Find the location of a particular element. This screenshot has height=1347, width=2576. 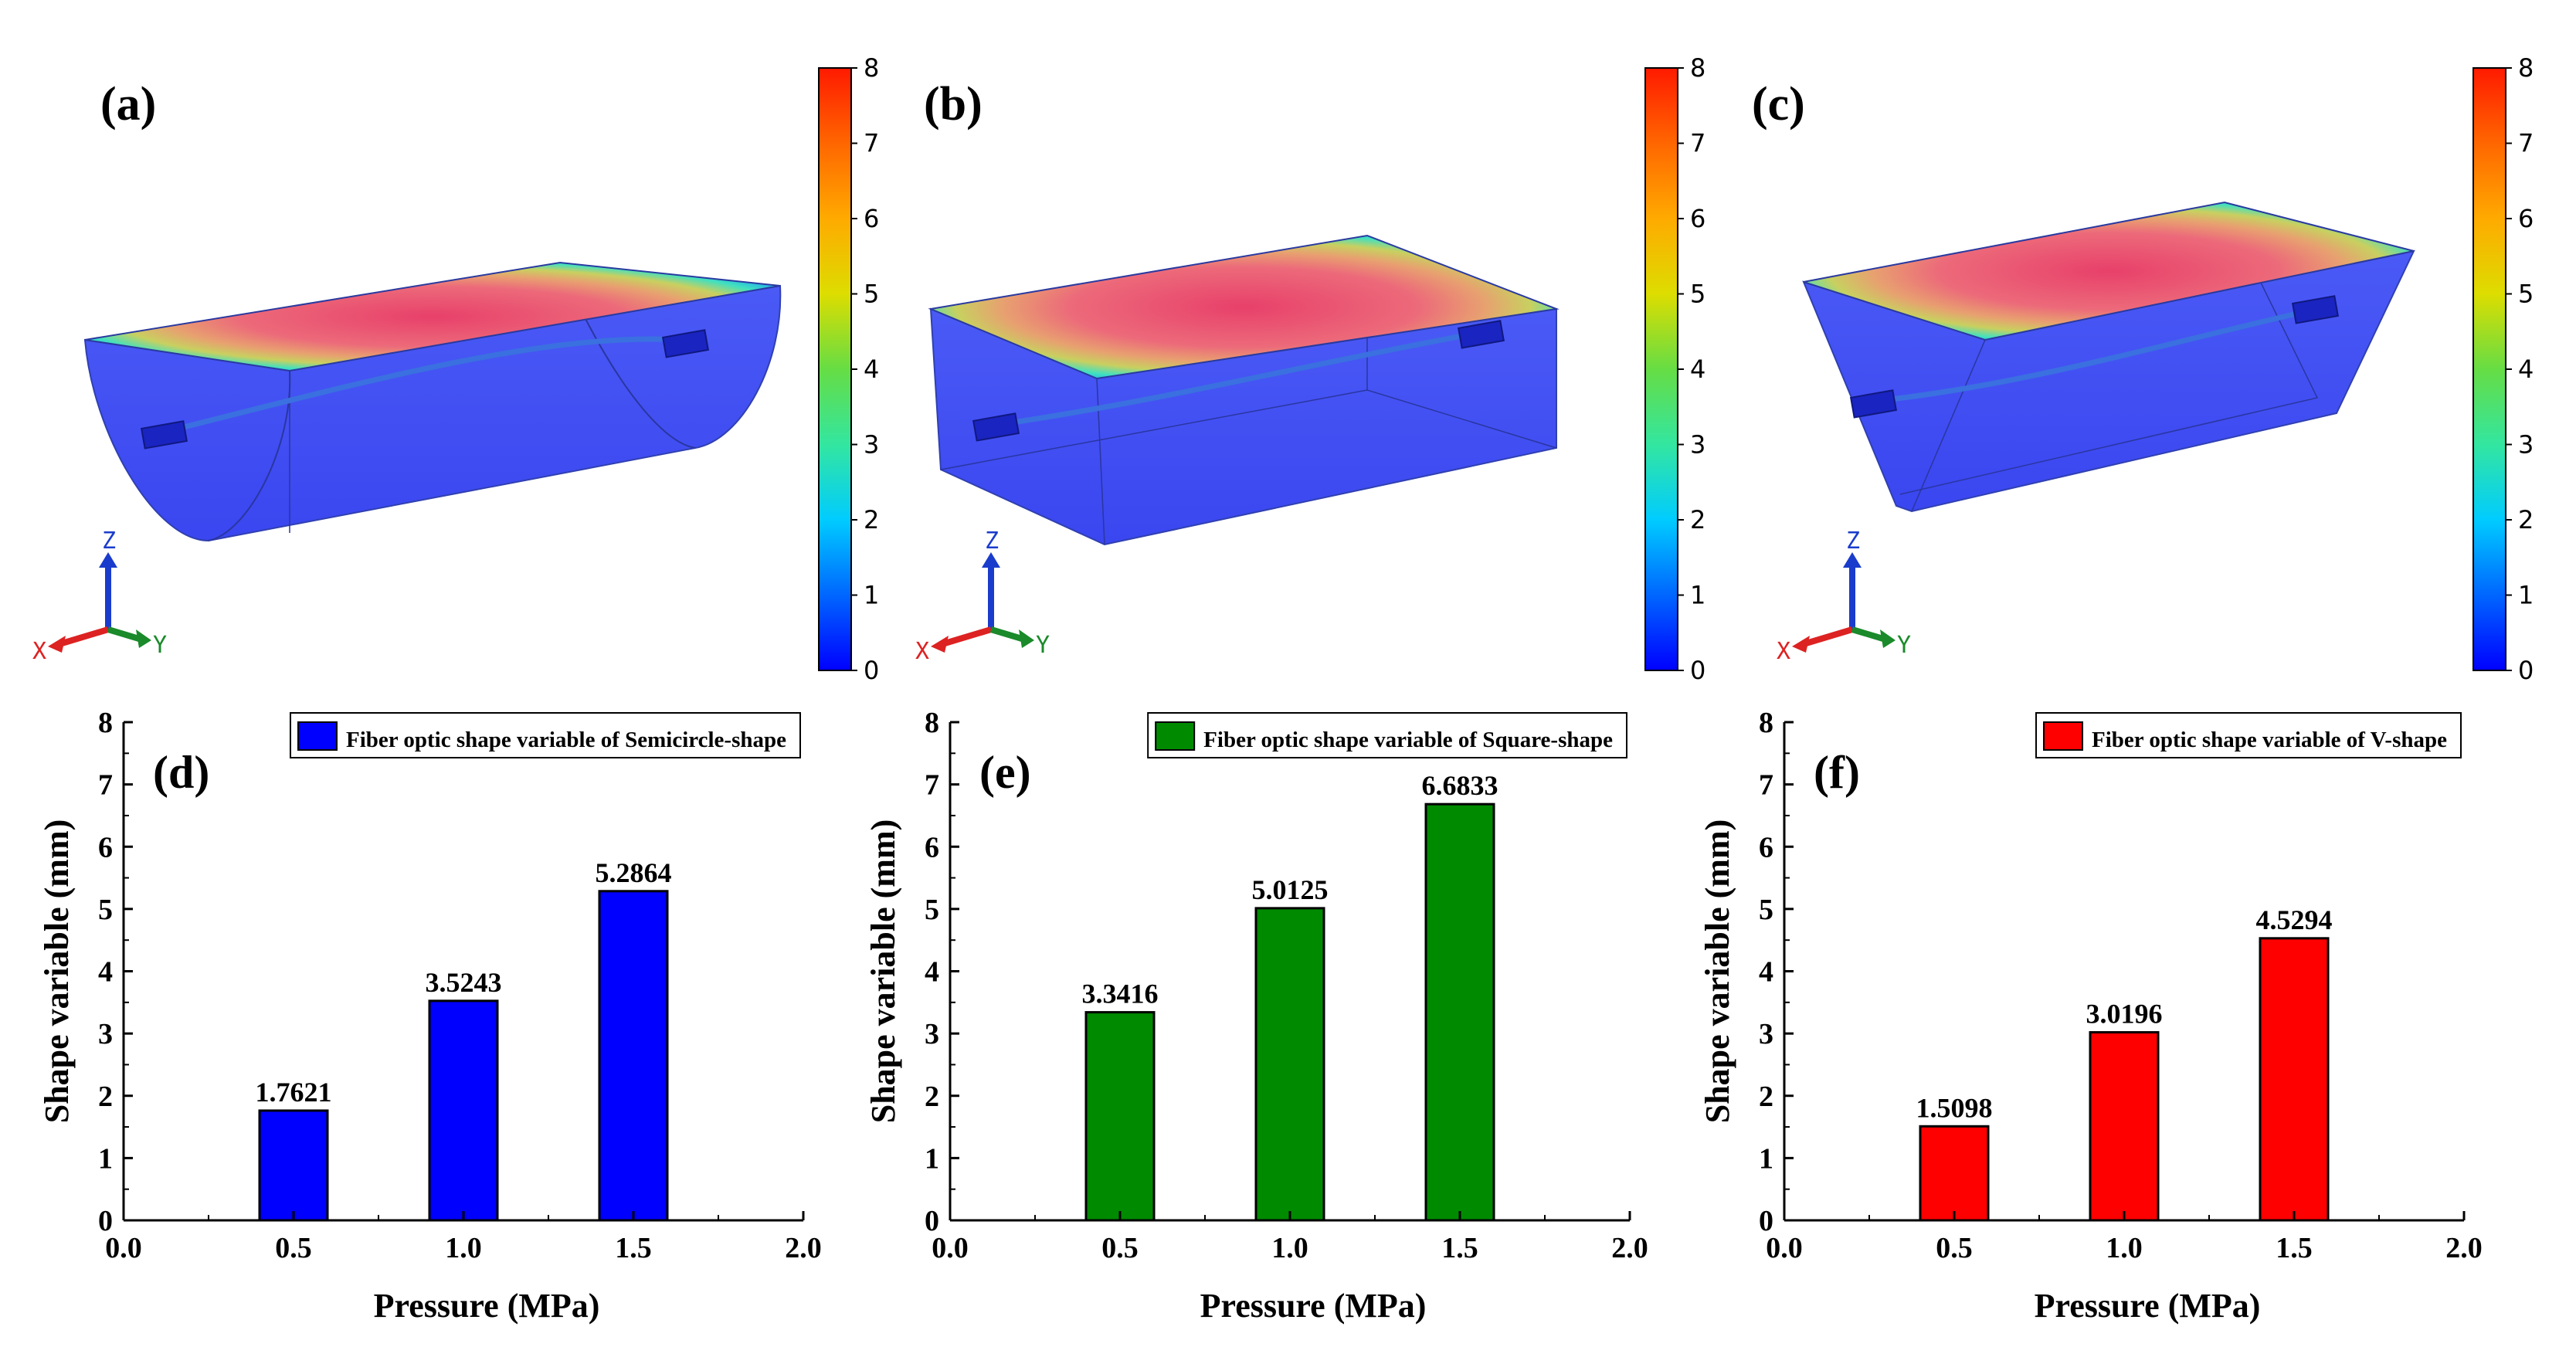

panel-a: (a) Z X Y is located at coordinates (407, 371).